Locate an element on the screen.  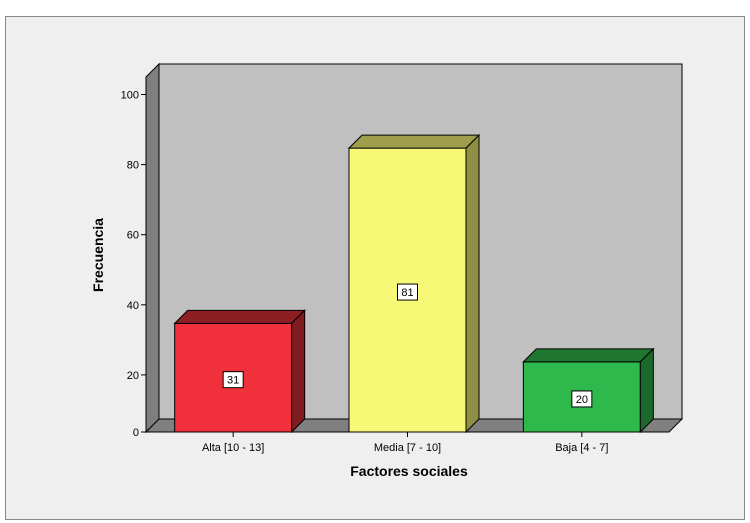
y-tick-label: 60 is located at coordinates (133, 236).